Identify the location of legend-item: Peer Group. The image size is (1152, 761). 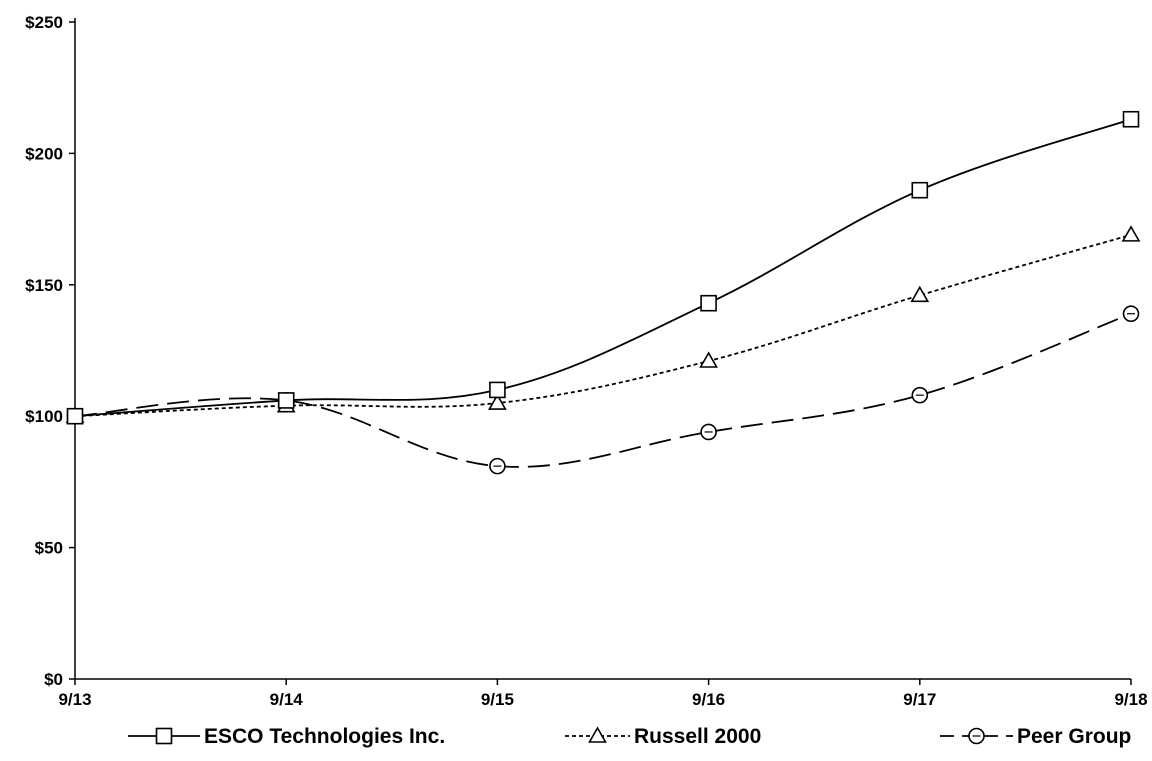
(1035, 736).